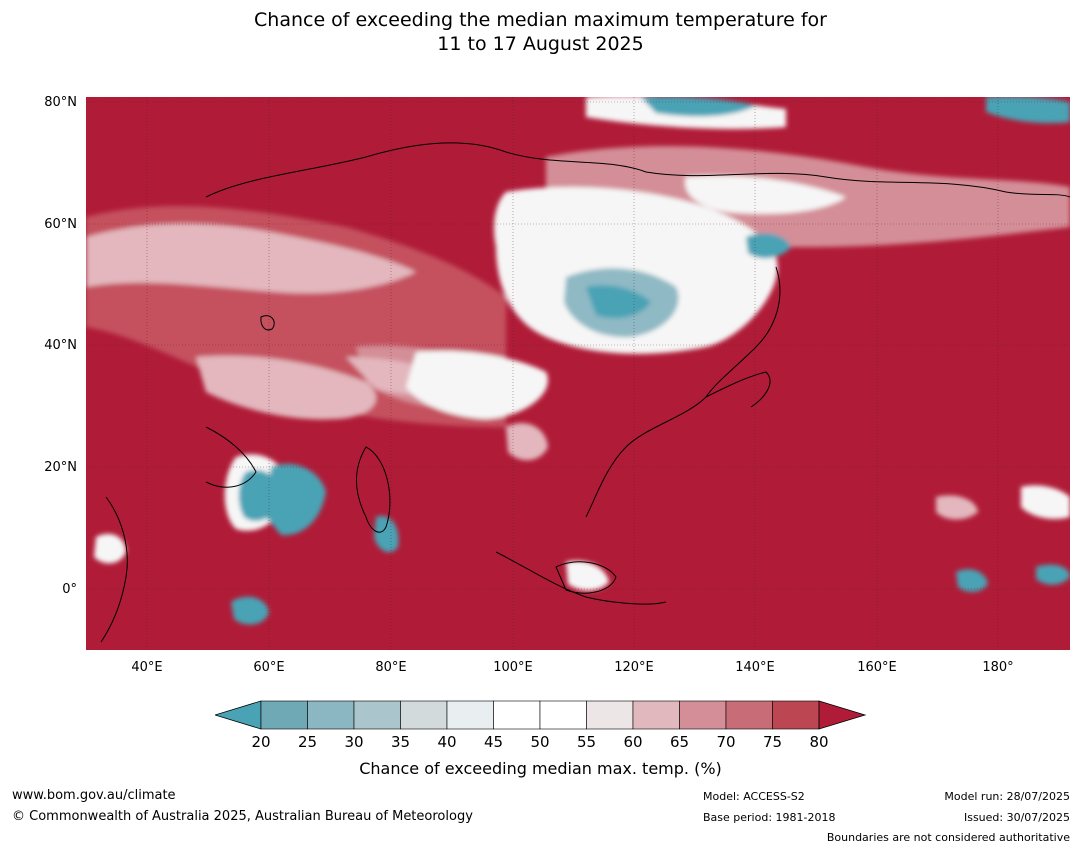 Image resolution: width=1081 pixels, height=850 pixels. Describe the element at coordinates (250, 610) in the screenshot. I see `very-low-indian-ocean` at that location.